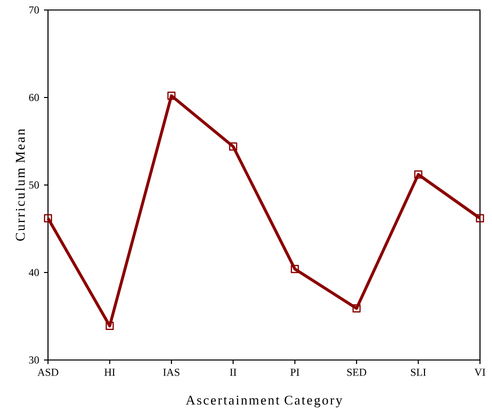 The width and height of the screenshot is (492, 419). Describe the element at coordinates (295, 372) in the screenshot. I see `x-tick-label: PI` at that location.